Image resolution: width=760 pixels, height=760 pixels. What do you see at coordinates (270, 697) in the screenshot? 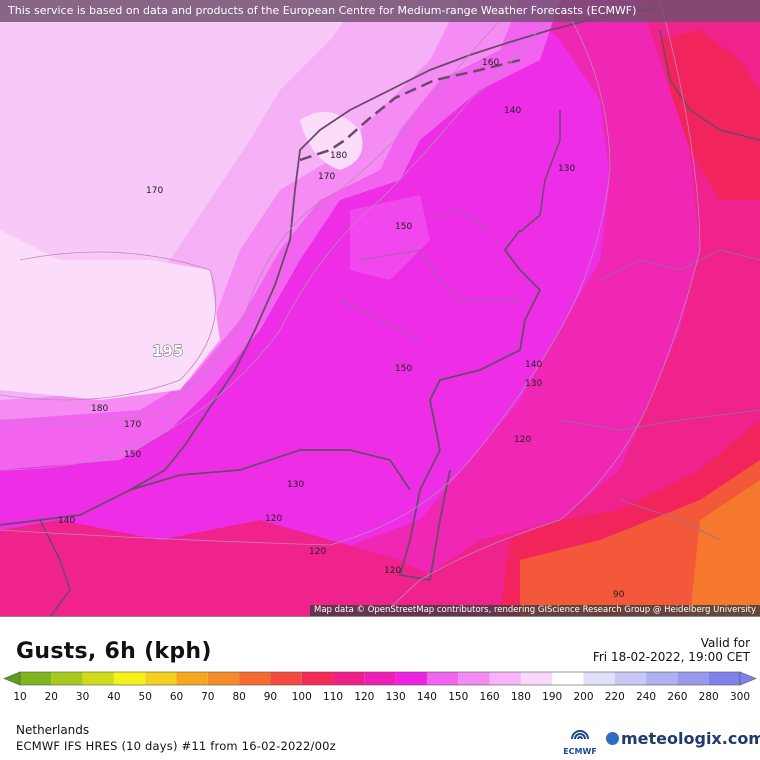
I see `scale-tick-label: 90` at bounding box center [270, 697].